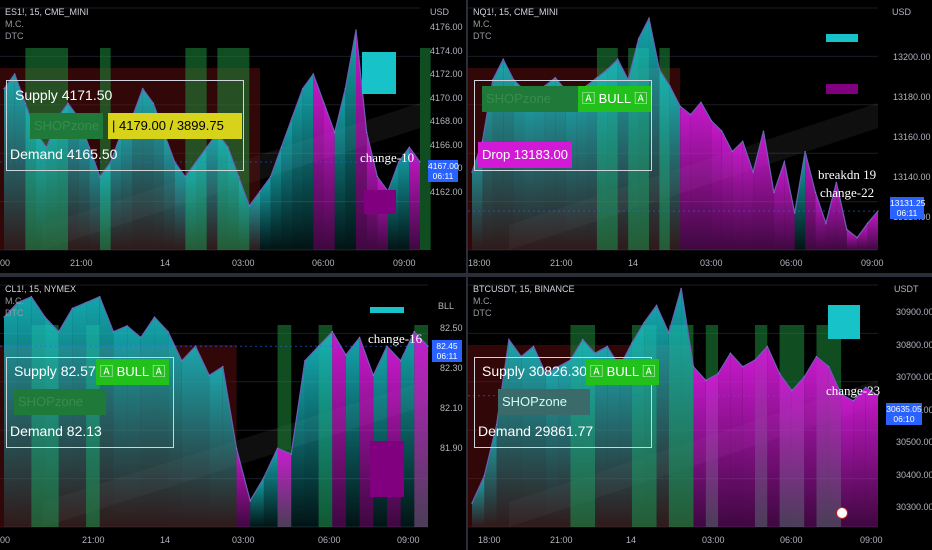 This screenshot has height=550, width=932. Describe the element at coordinates (64, 95) in the screenshot. I see `supply-label: Supply 4171.50` at that location.